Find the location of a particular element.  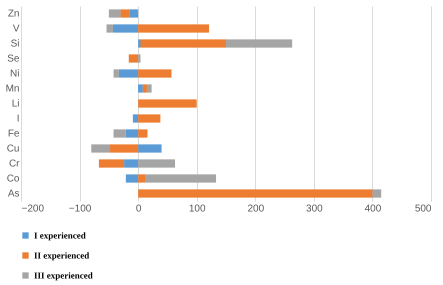

x-tick-label: −100 is located at coordinates (80, 209).